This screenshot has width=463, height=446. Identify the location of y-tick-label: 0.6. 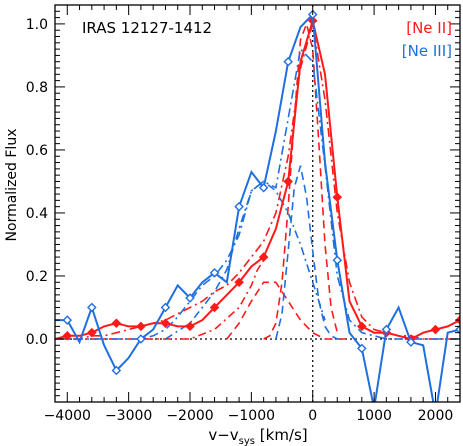
(37, 151).